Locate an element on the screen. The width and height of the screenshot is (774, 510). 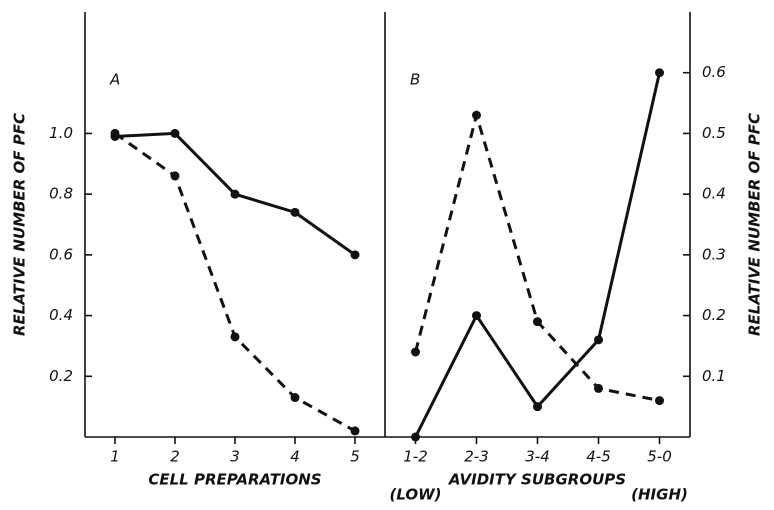
y-tick-label: 0.5 is located at coordinates (714, 133).